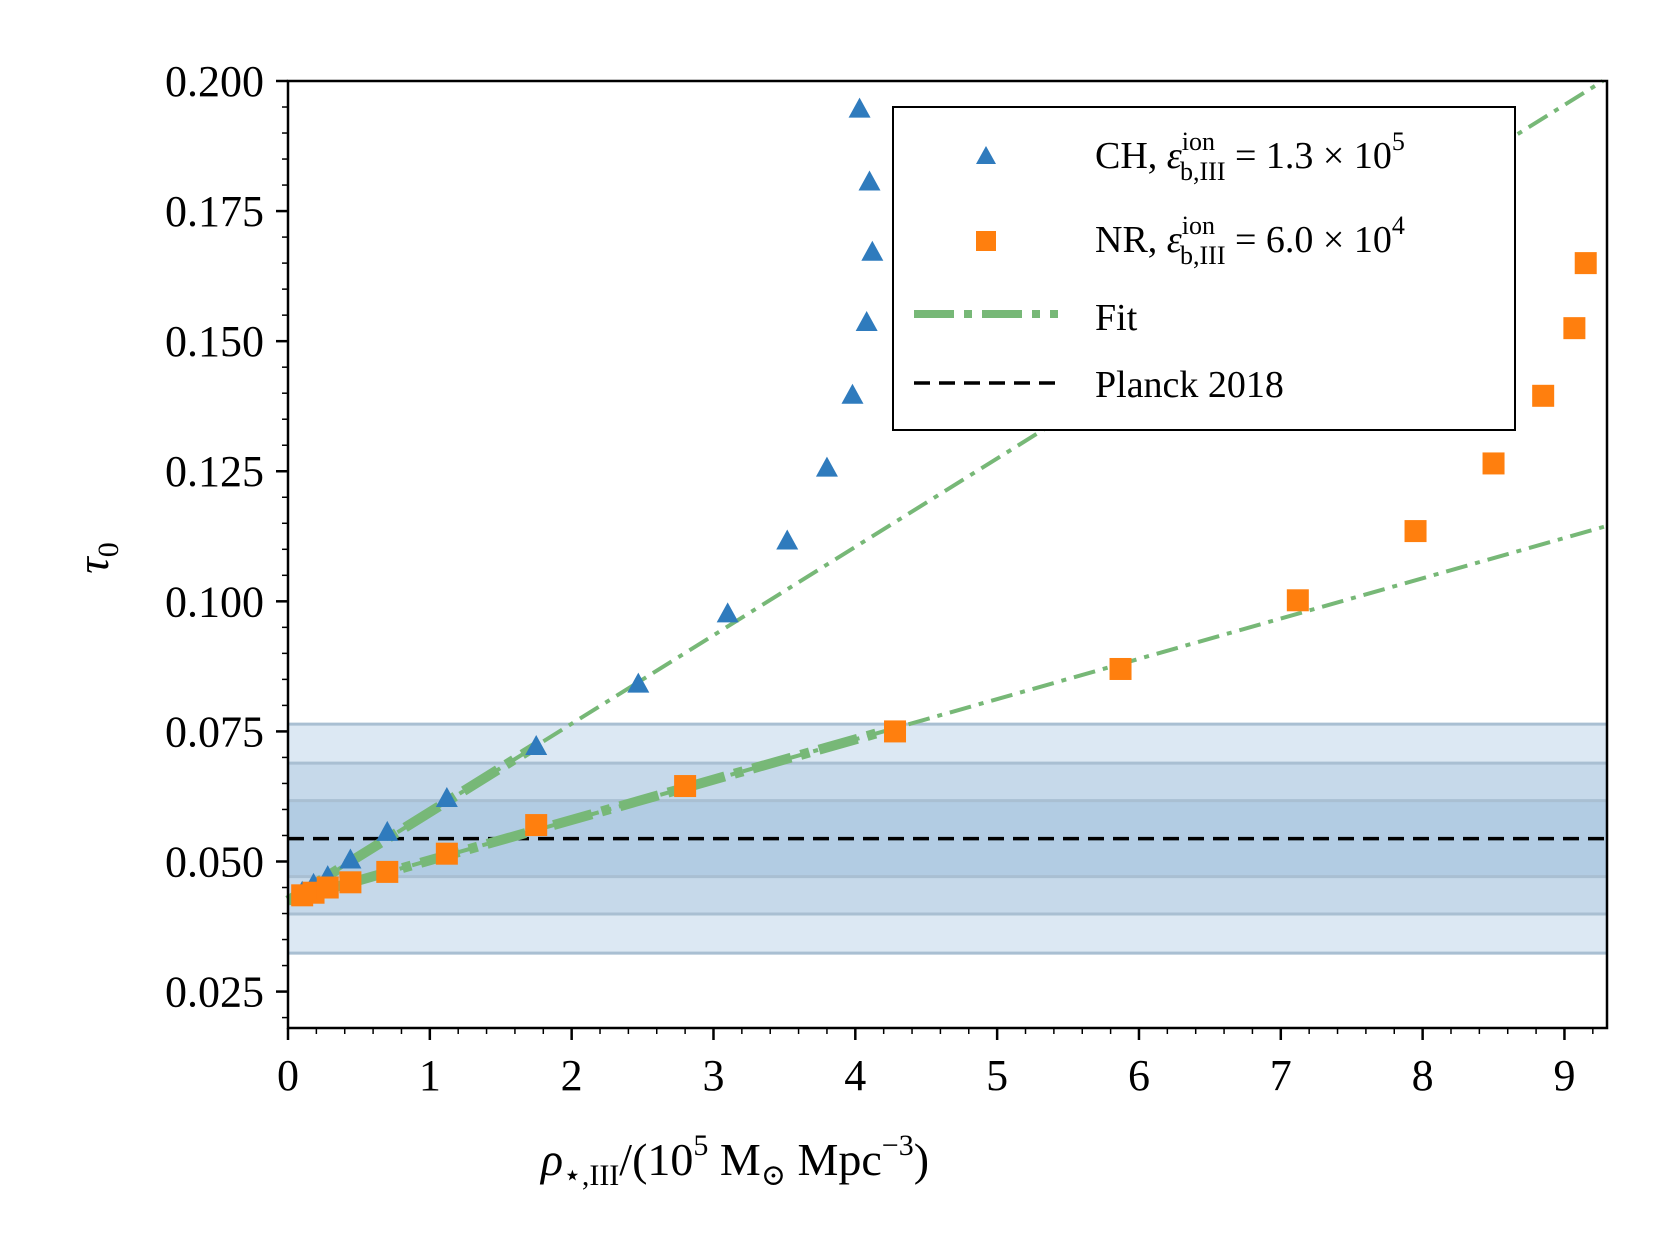 This screenshot has height=1245, width=1660. Describe the element at coordinates (214, 341) in the screenshot. I see `y-tick-label-5: 0.150` at that location.